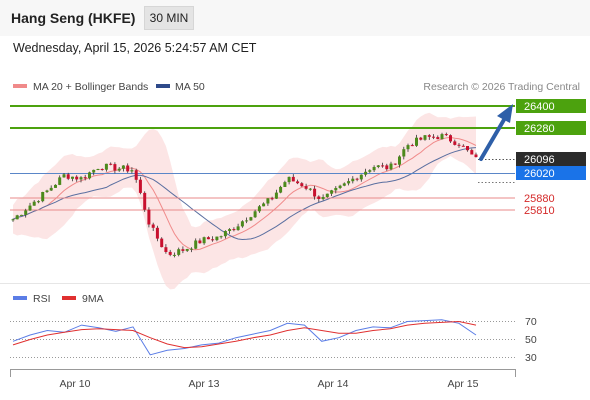  I want to click on svg-text: 26280, so click(539, 129).